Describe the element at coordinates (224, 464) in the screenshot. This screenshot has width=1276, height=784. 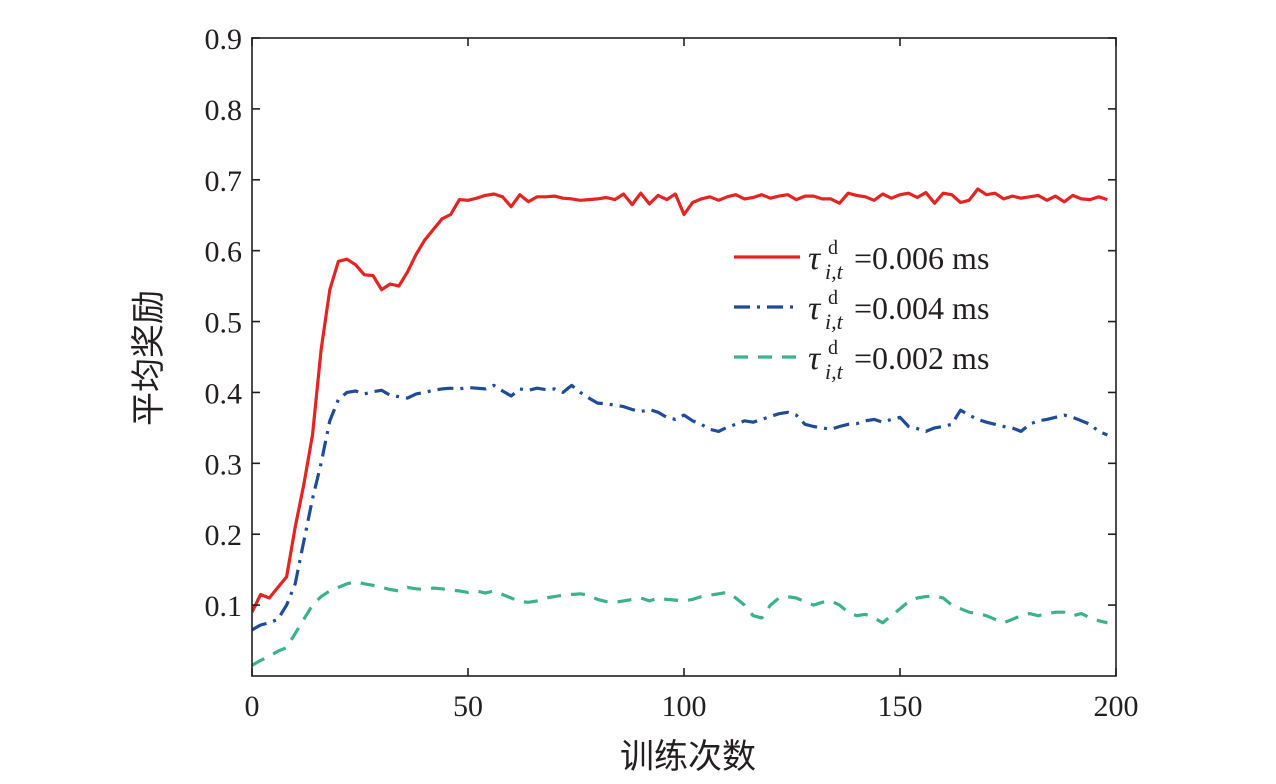
I see `y-tick-label: 0.3` at that location.